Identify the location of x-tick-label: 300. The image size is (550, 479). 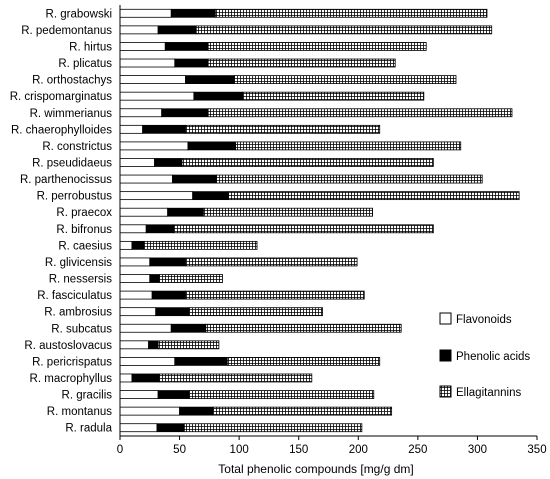
(477, 450).